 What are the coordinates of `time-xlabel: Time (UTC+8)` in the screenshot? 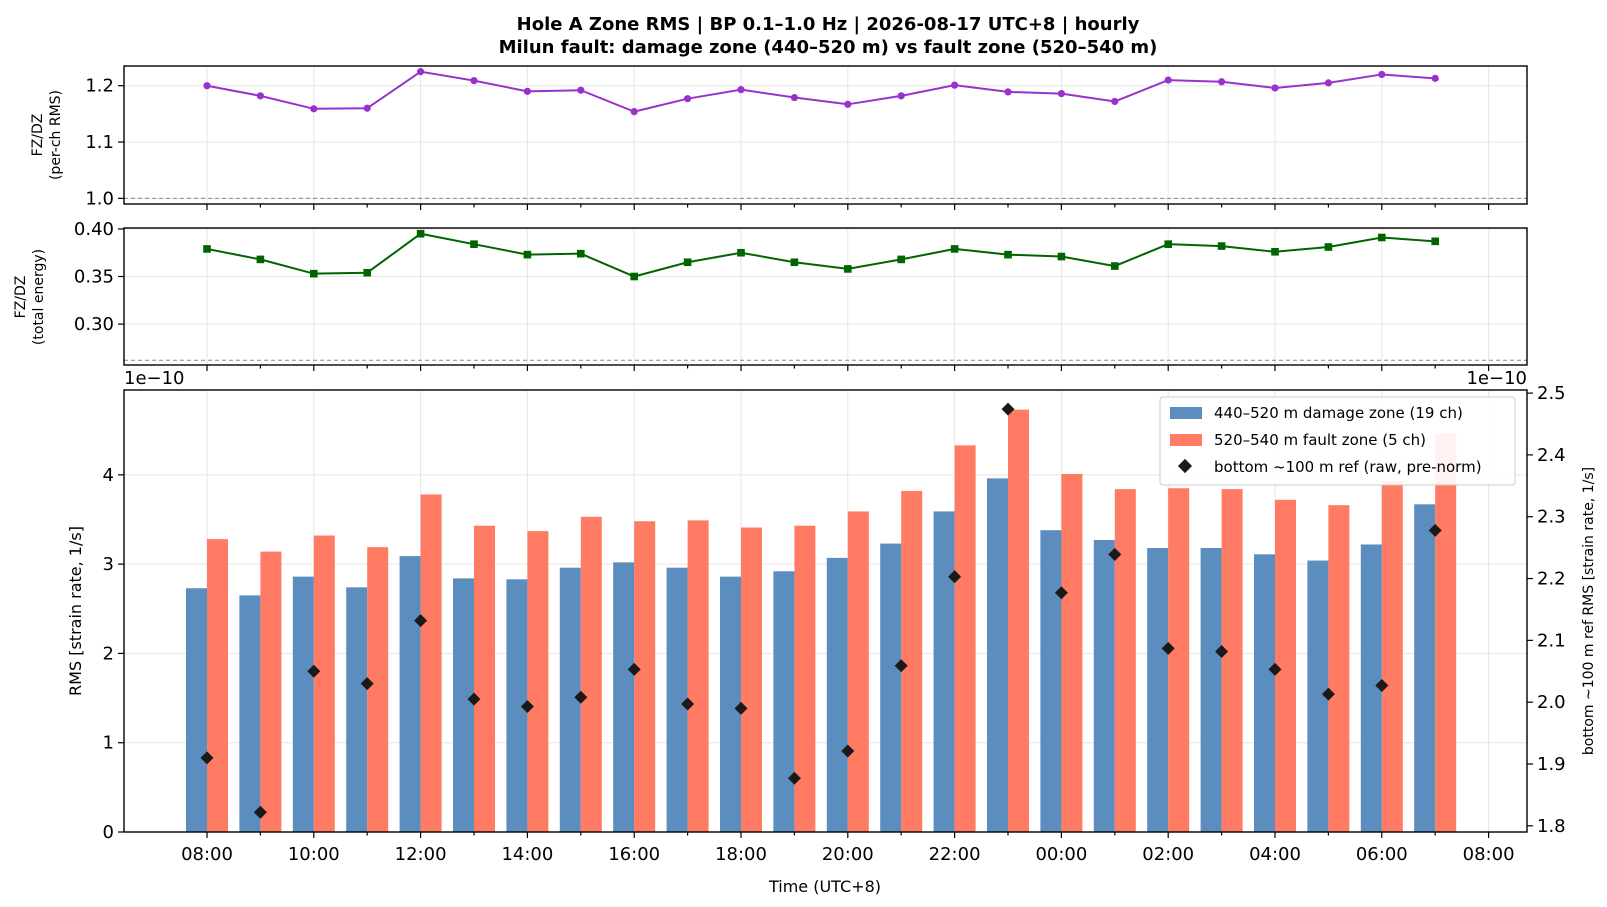 It's located at (824, 886).